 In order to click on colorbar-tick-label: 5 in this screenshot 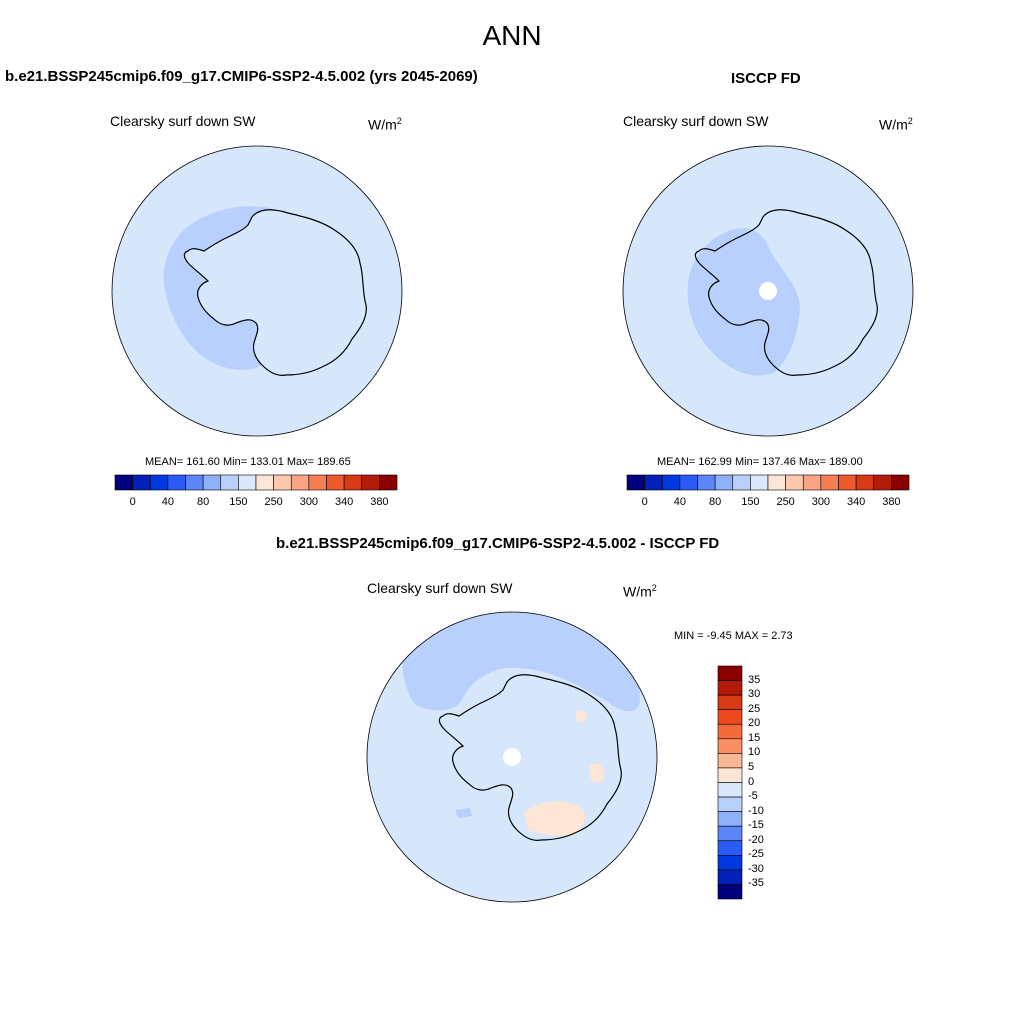, I will do `click(751, 766)`.